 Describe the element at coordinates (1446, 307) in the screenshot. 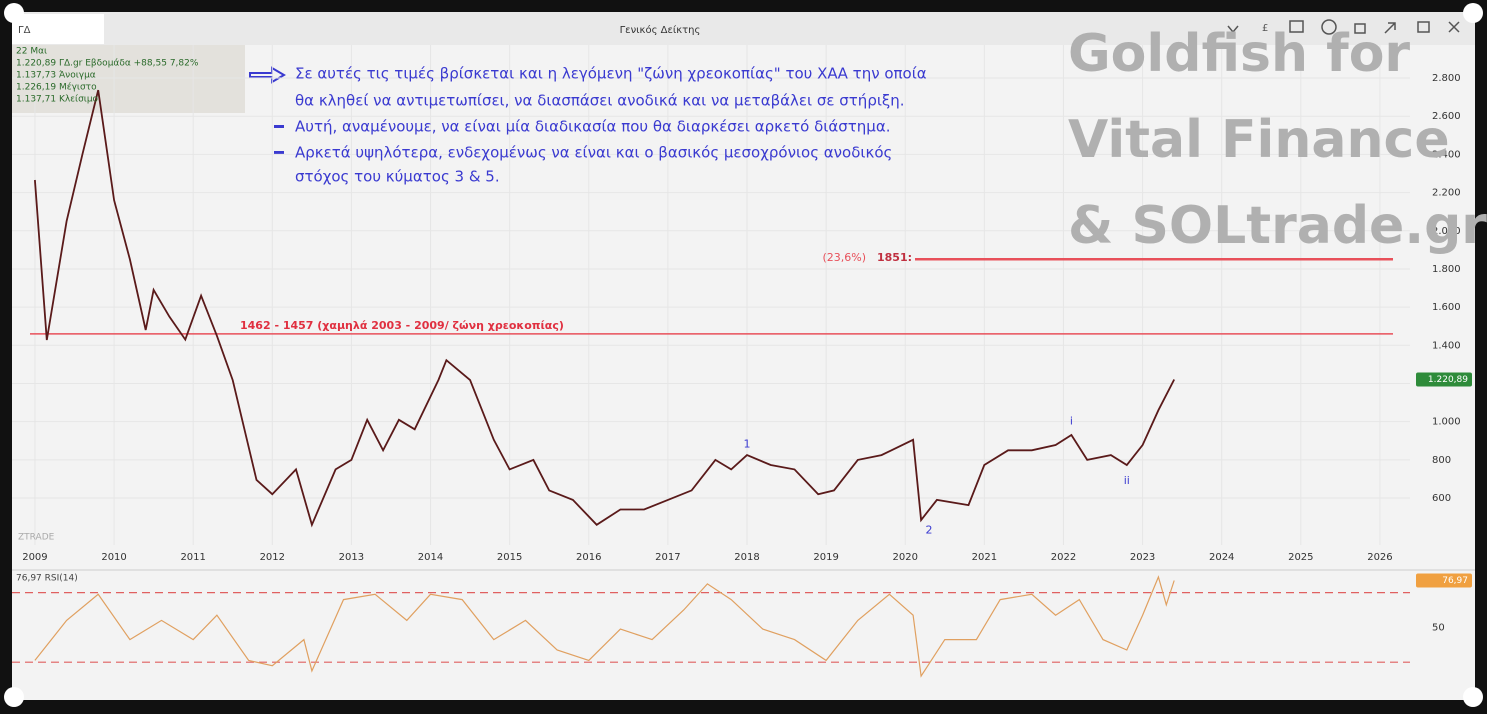

I see `y-tick-label: 1.600` at that location.